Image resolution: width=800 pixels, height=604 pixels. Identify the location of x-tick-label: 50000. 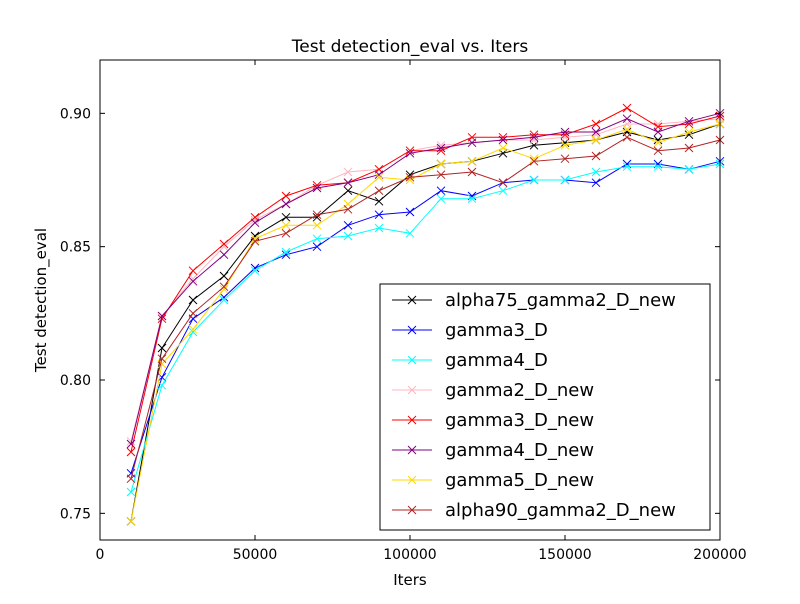
(255, 555).